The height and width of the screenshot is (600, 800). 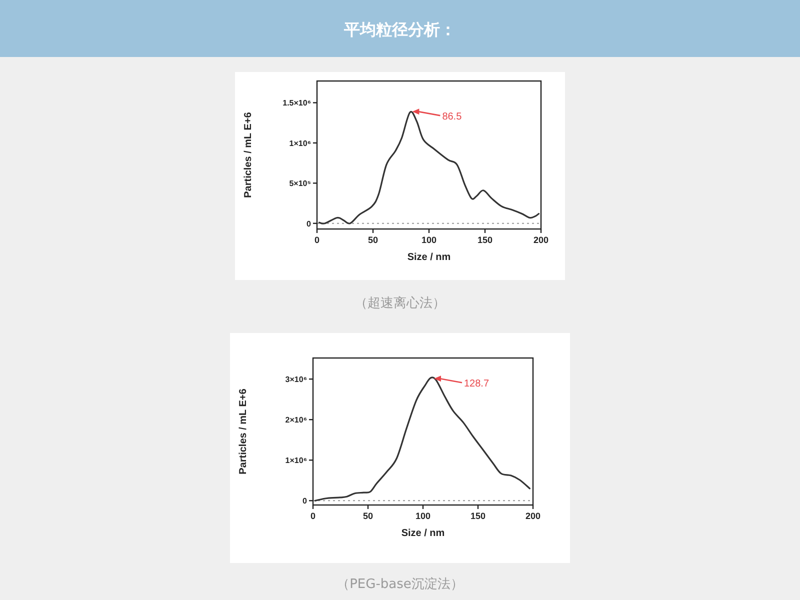 I want to click on x-tick-label: 0, so click(x=317, y=240).